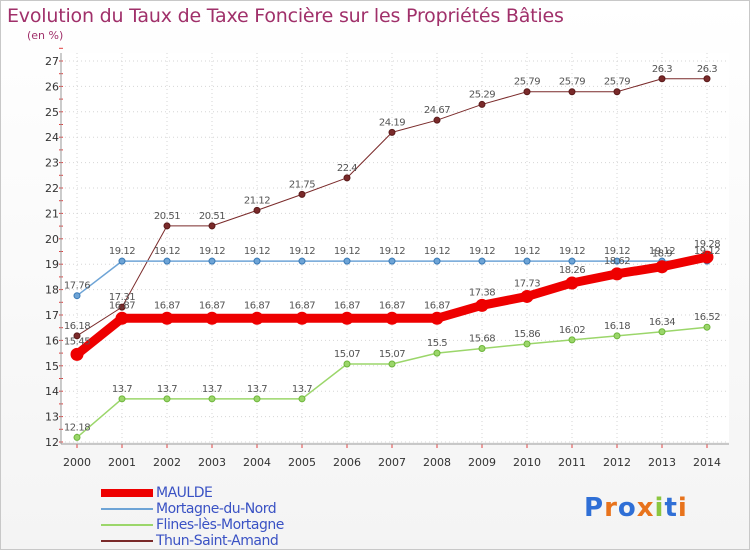  What do you see at coordinates (52, 442) in the screenshot?
I see `y-tick-label: 12` at bounding box center [52, 442].